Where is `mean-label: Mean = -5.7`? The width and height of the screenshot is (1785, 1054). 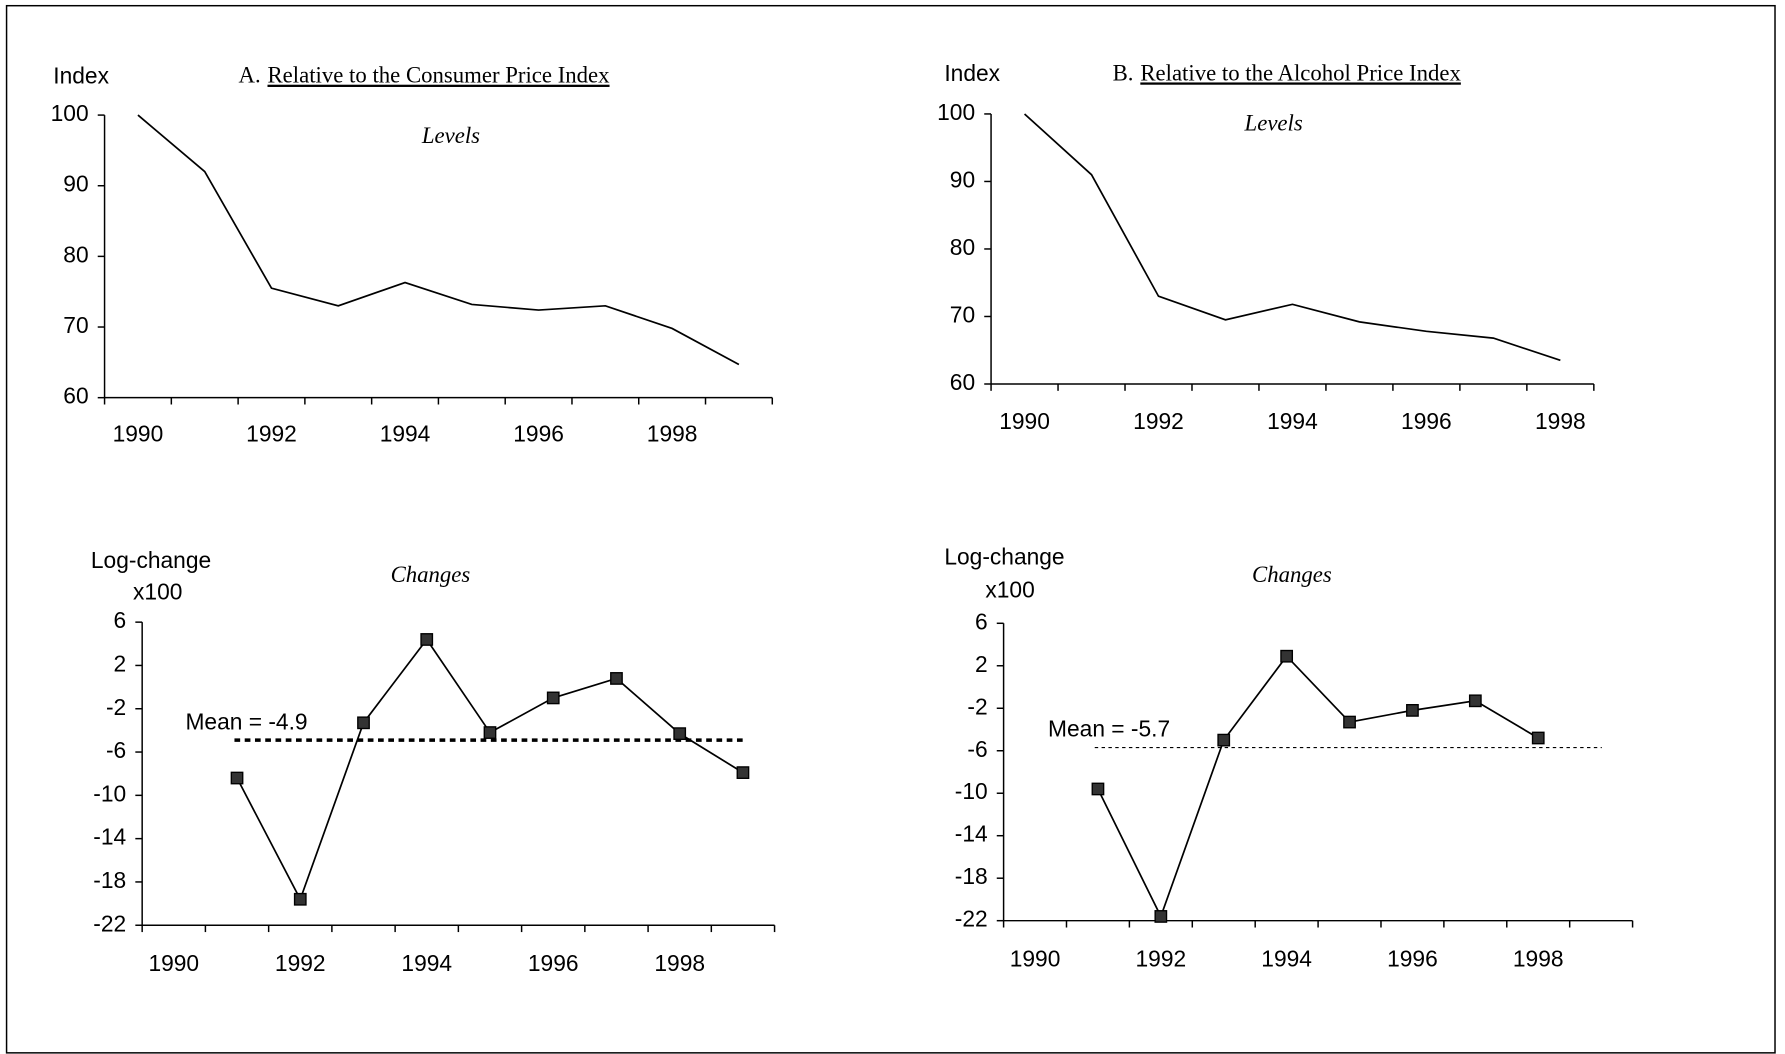
mean-label: Mean = -5.7 is located at coordinates (1109, 728).